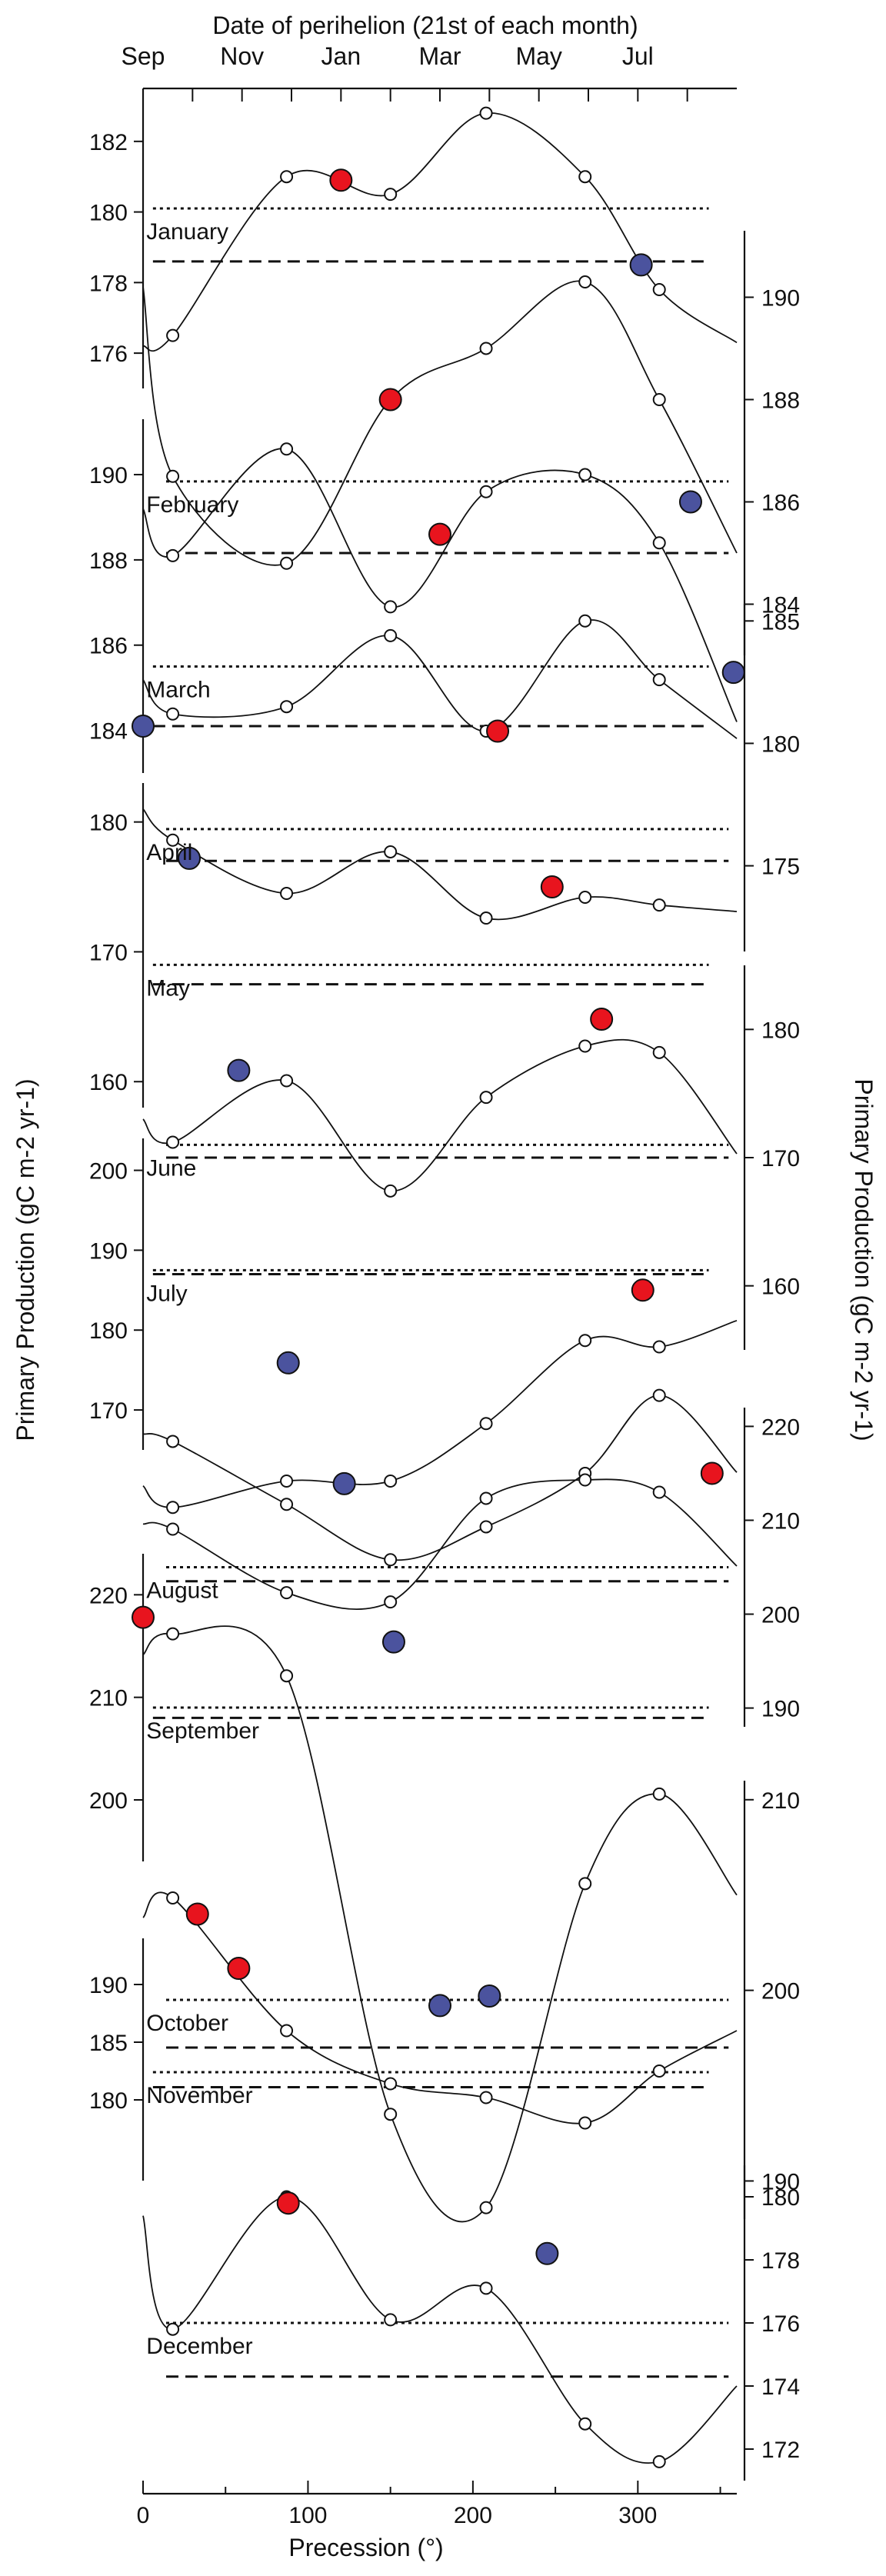 The width and height of the screenshot is (886, 2576). What do you see at coordinates (637, 2515) in the screenshot?
I see `bottom-axis-tick-label: 300` at bounding box center [637, 2515].